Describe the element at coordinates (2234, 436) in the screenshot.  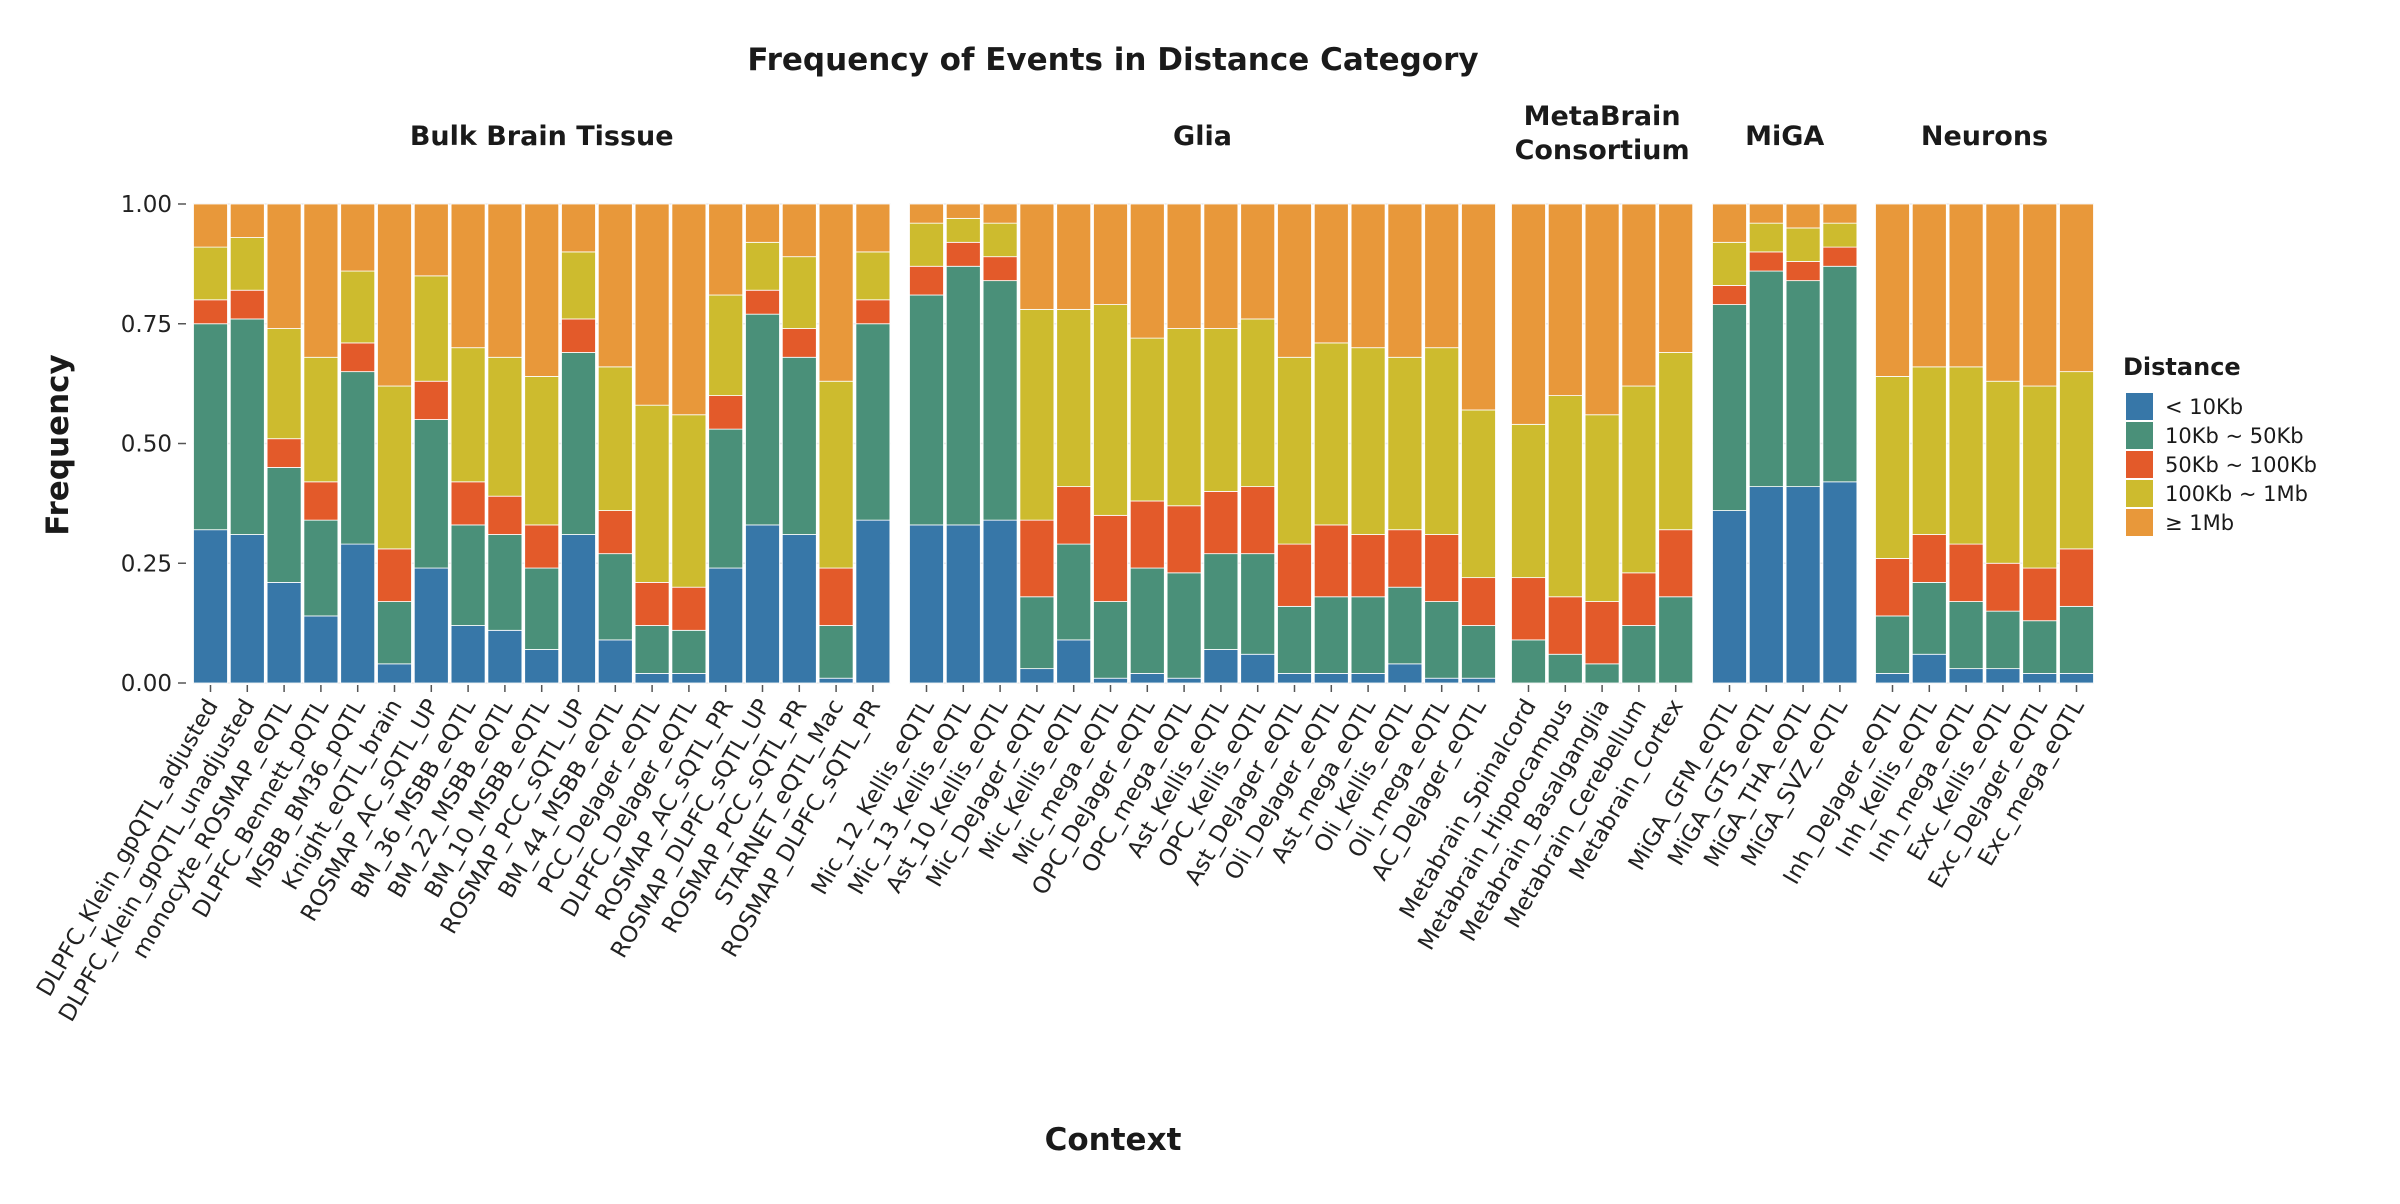
I see `legend-label: 10Kb ~ 50Kb` at that location.